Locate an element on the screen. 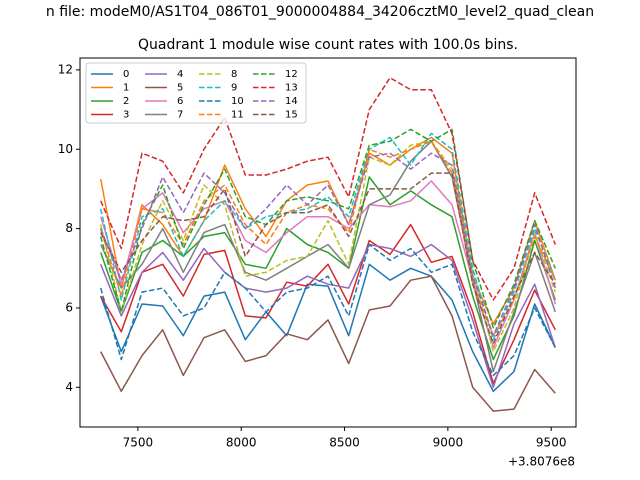  y-tick-label: 4 is located at coordinates (69, 387).